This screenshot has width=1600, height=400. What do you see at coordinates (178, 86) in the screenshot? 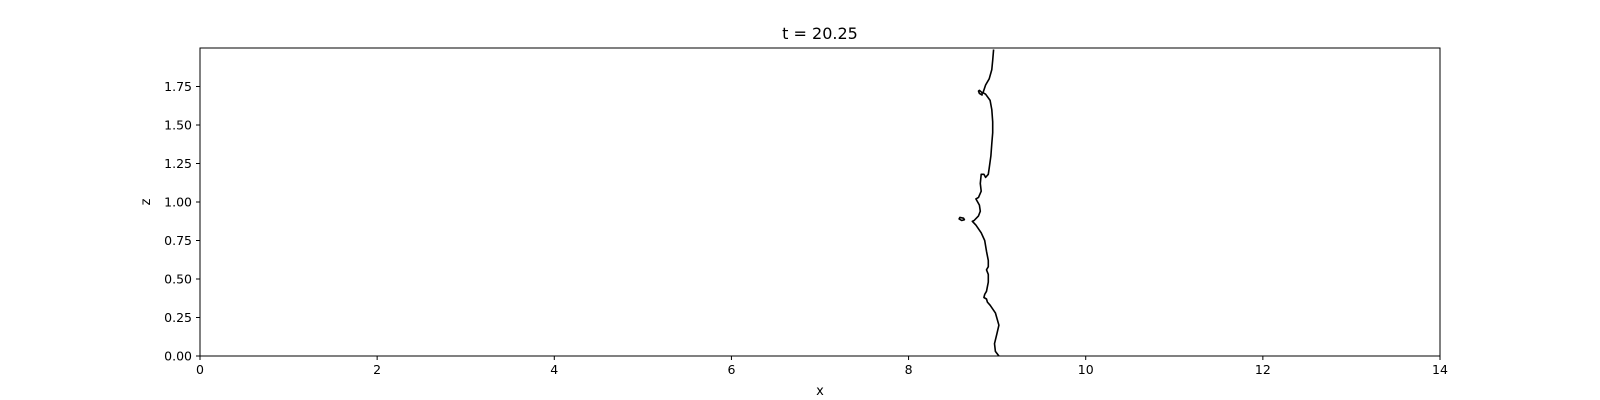
I see `y-tick-label: 1.75` at bounding box center [178, 86].